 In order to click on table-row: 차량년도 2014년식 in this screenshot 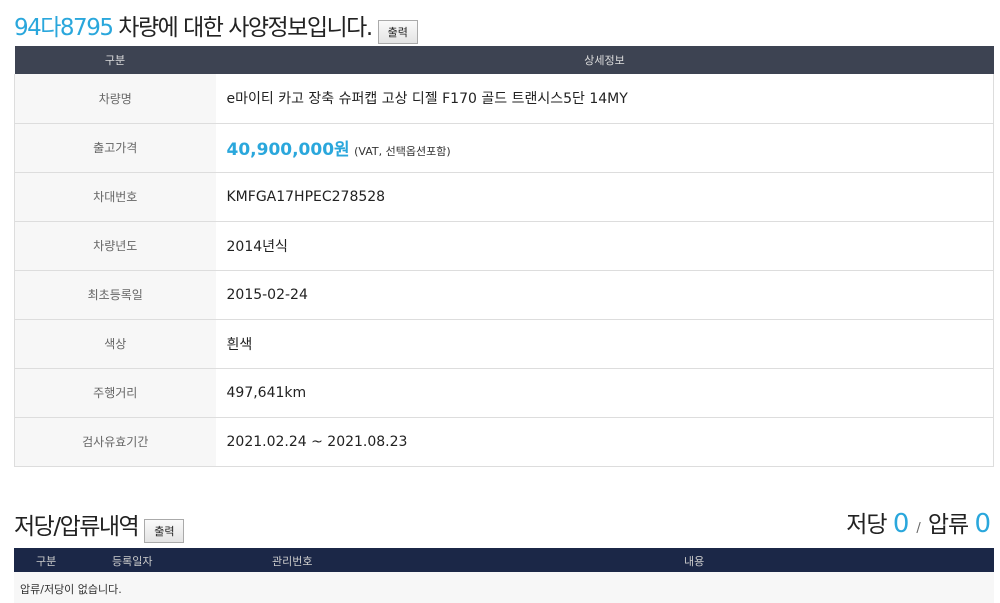, I will do `click(504, 246)`.